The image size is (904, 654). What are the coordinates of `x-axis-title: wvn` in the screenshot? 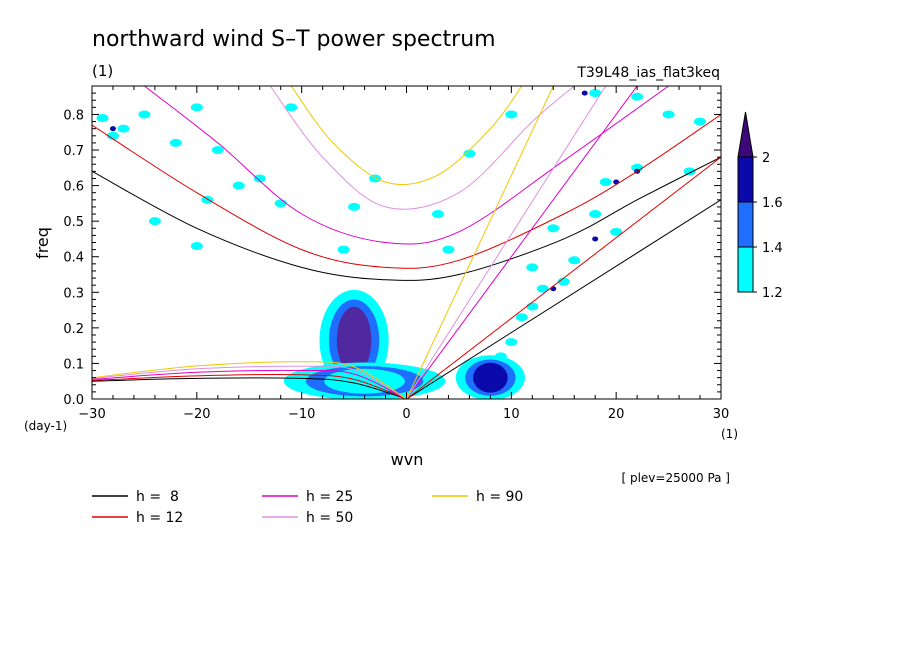 It's located at (407, 459).